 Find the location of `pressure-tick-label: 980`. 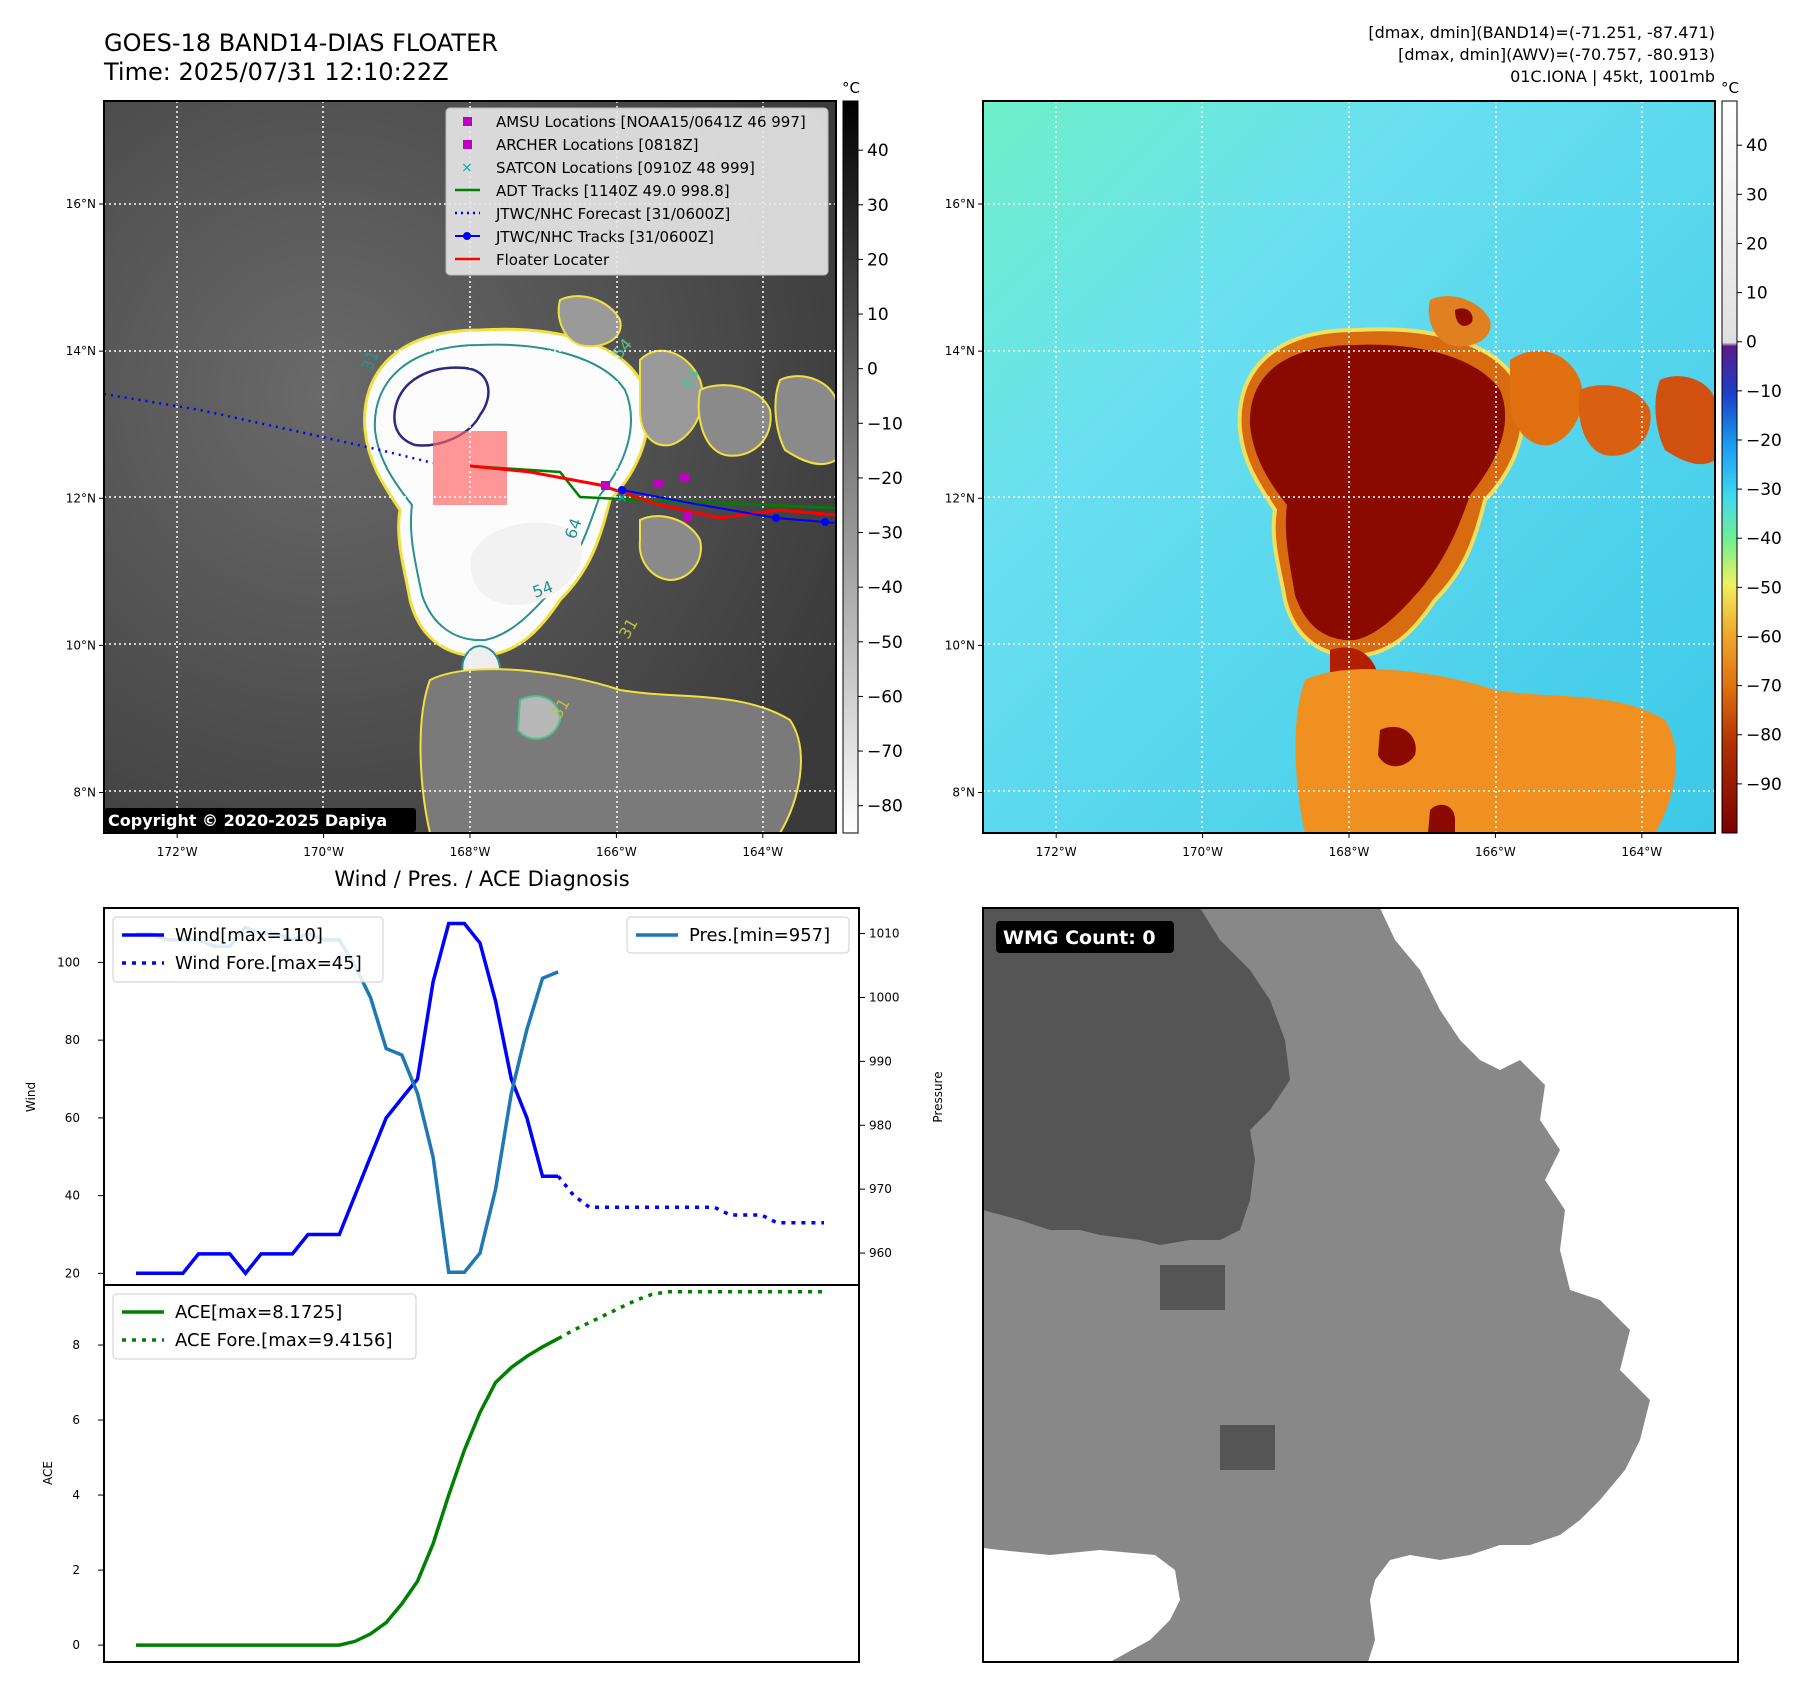

pressure-tick-label: 980 is located at coordinates (880, 1125).